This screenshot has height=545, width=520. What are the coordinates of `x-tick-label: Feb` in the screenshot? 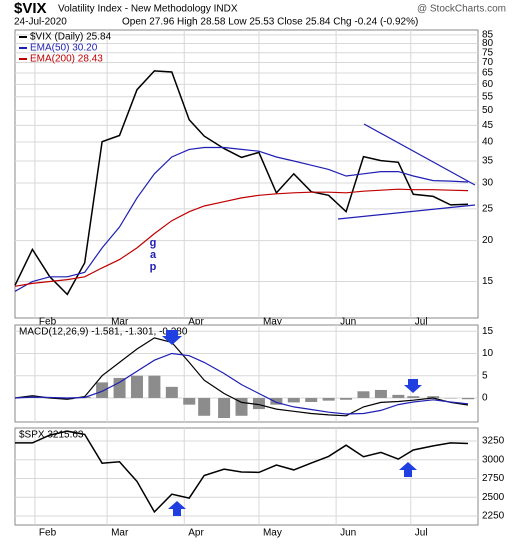 It's located at (48, 533).